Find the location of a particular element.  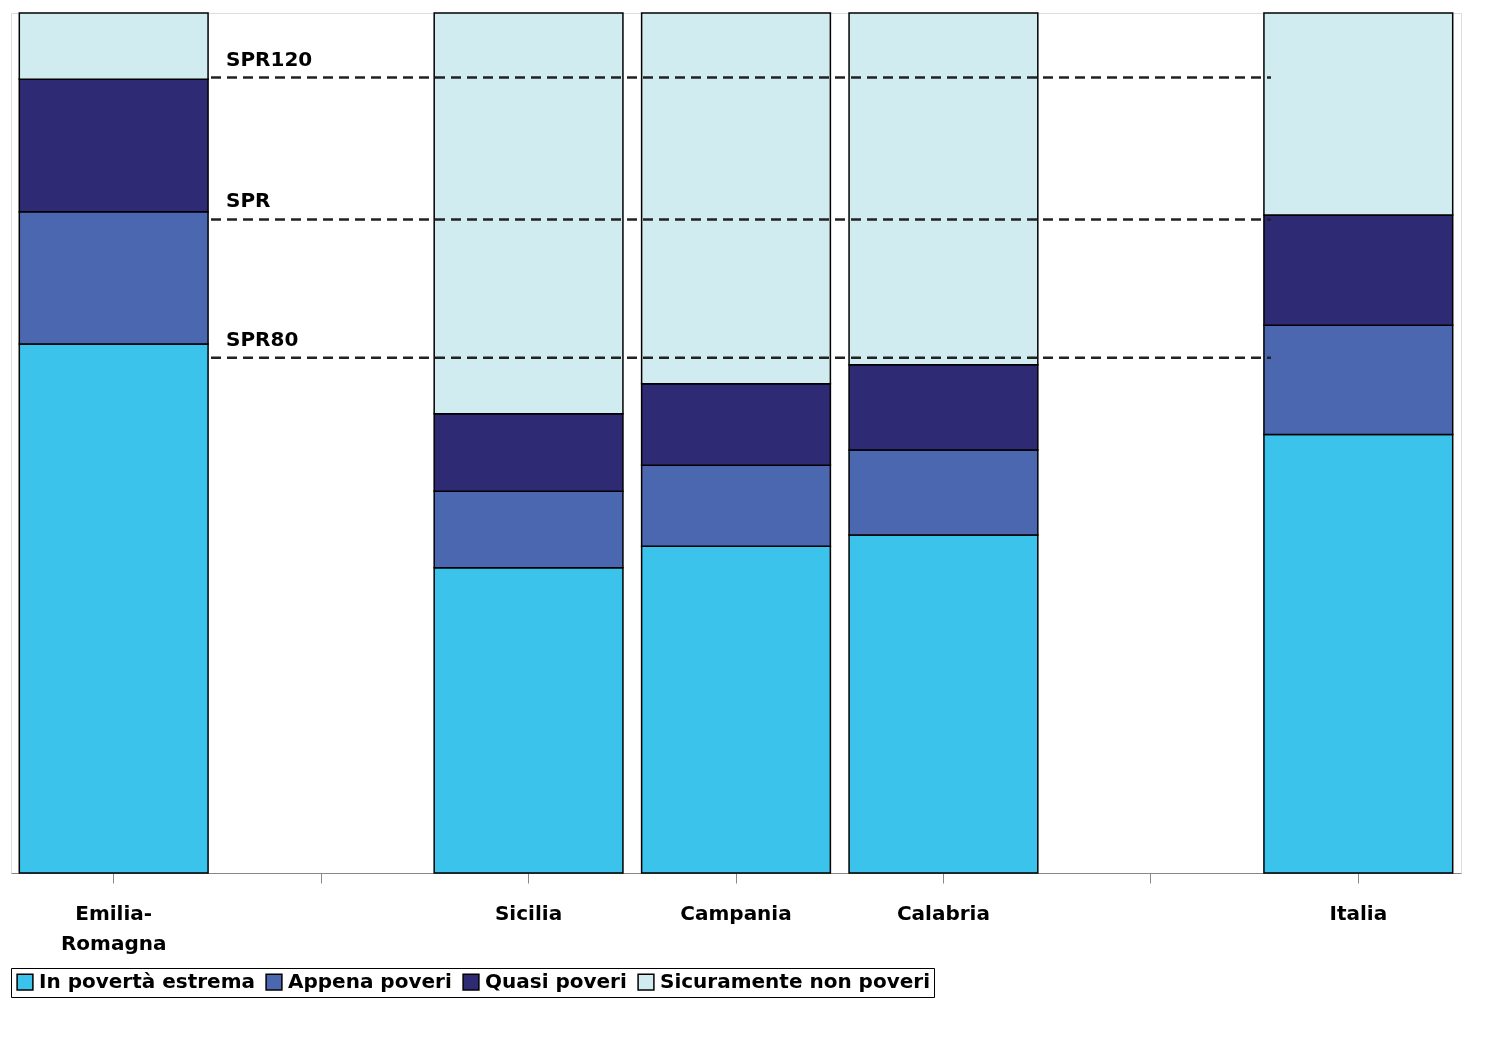

x-tick-label: Sicilia is located at coordinates (528, 912).